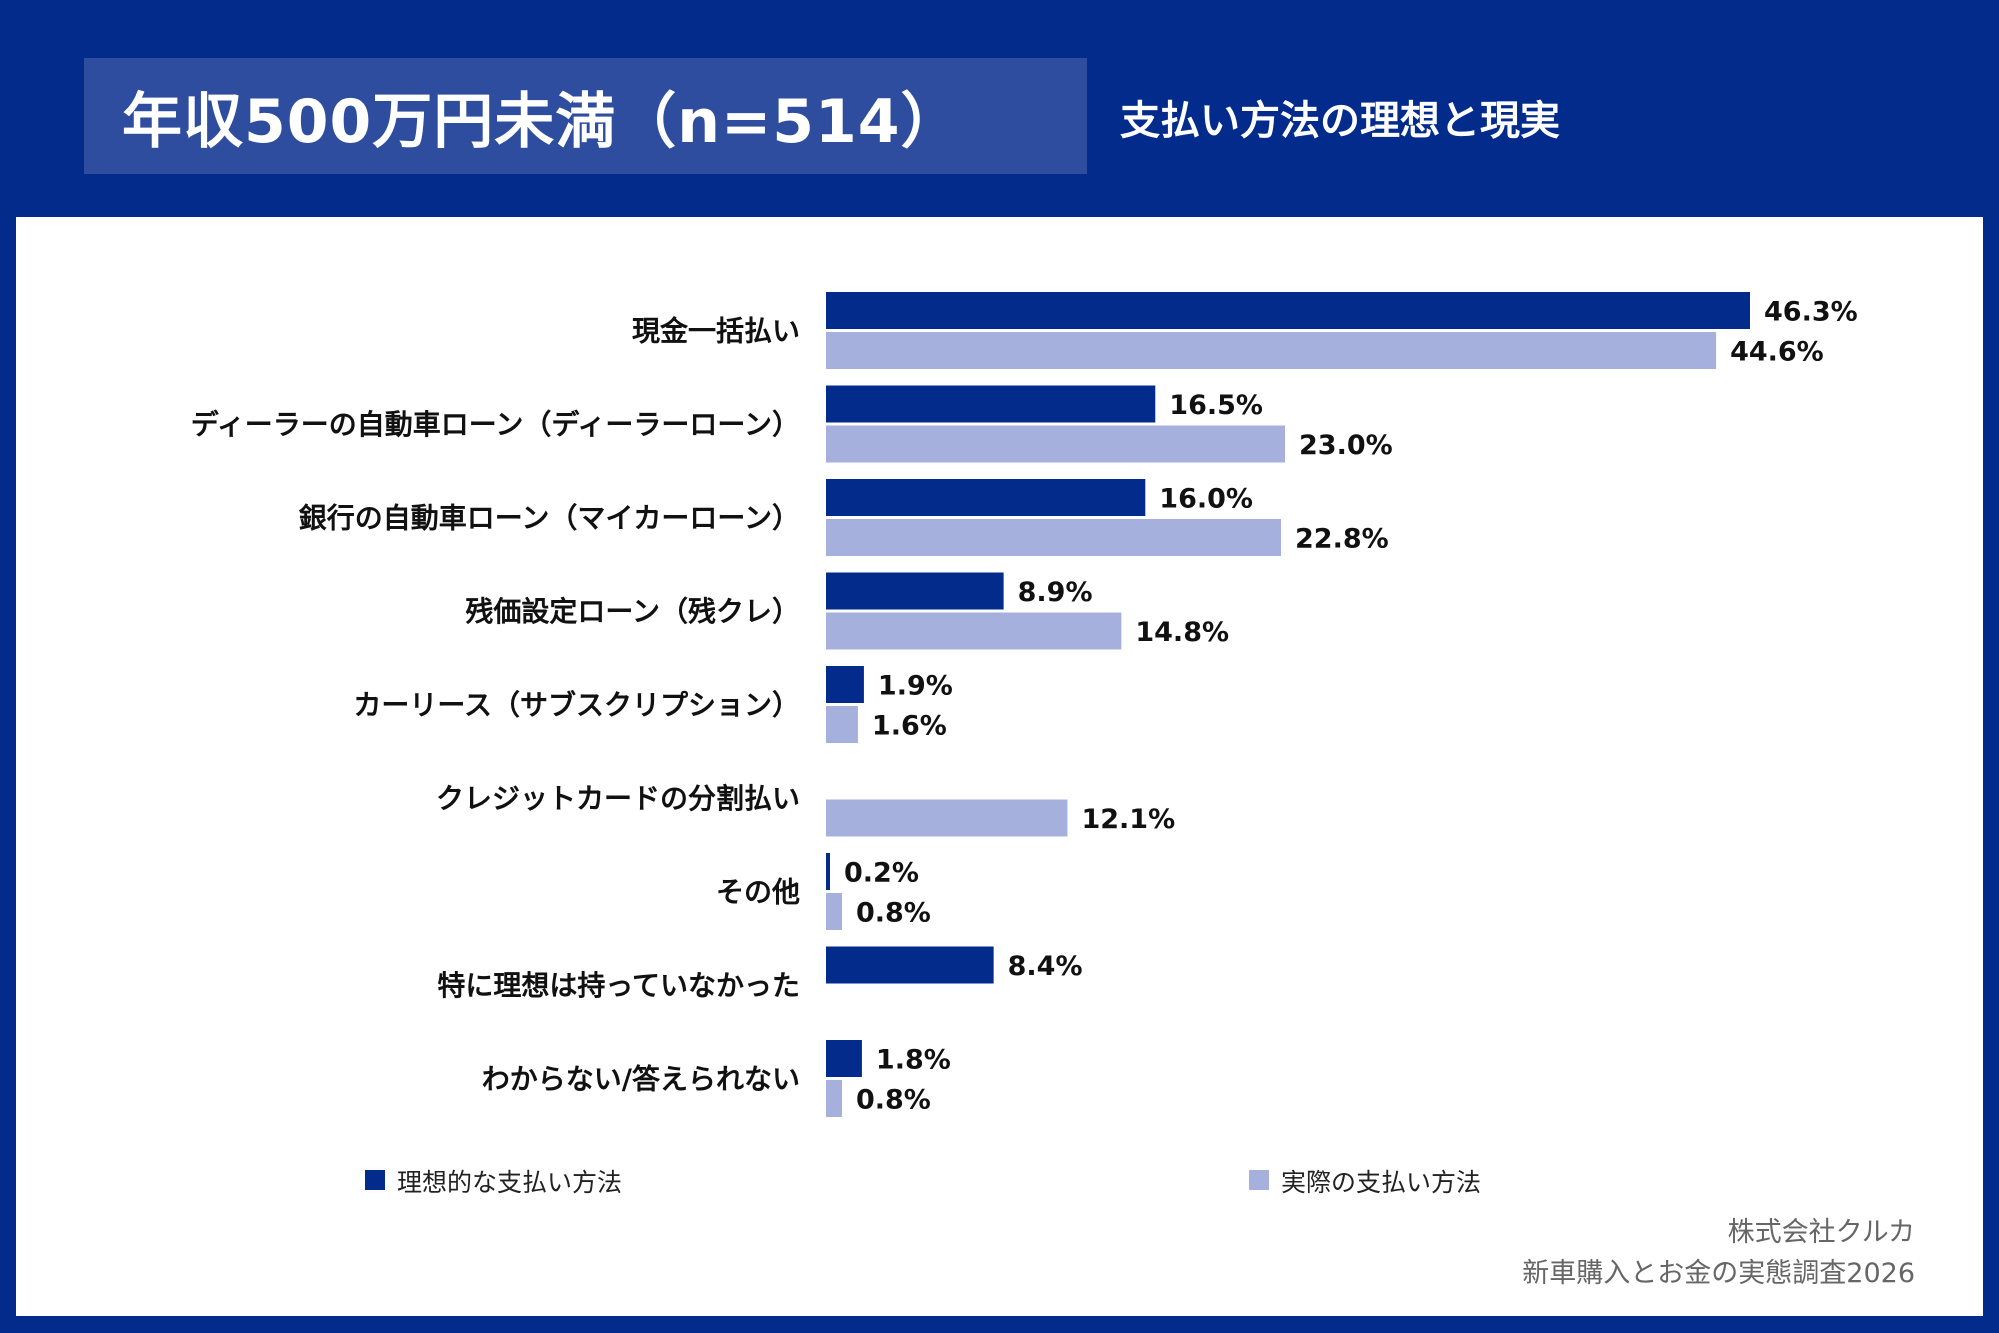 The height and width of the screenshot is (1333, 1999). Describe the element at coordinates (549, 518) in the screenshot. I see `category-label: 銀行の自動車ローン（マイカーローン）` at that location.